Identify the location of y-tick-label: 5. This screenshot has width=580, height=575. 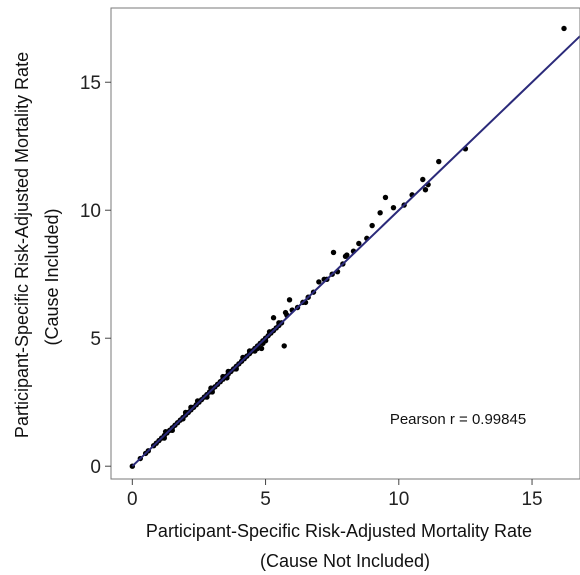
(95, 339).